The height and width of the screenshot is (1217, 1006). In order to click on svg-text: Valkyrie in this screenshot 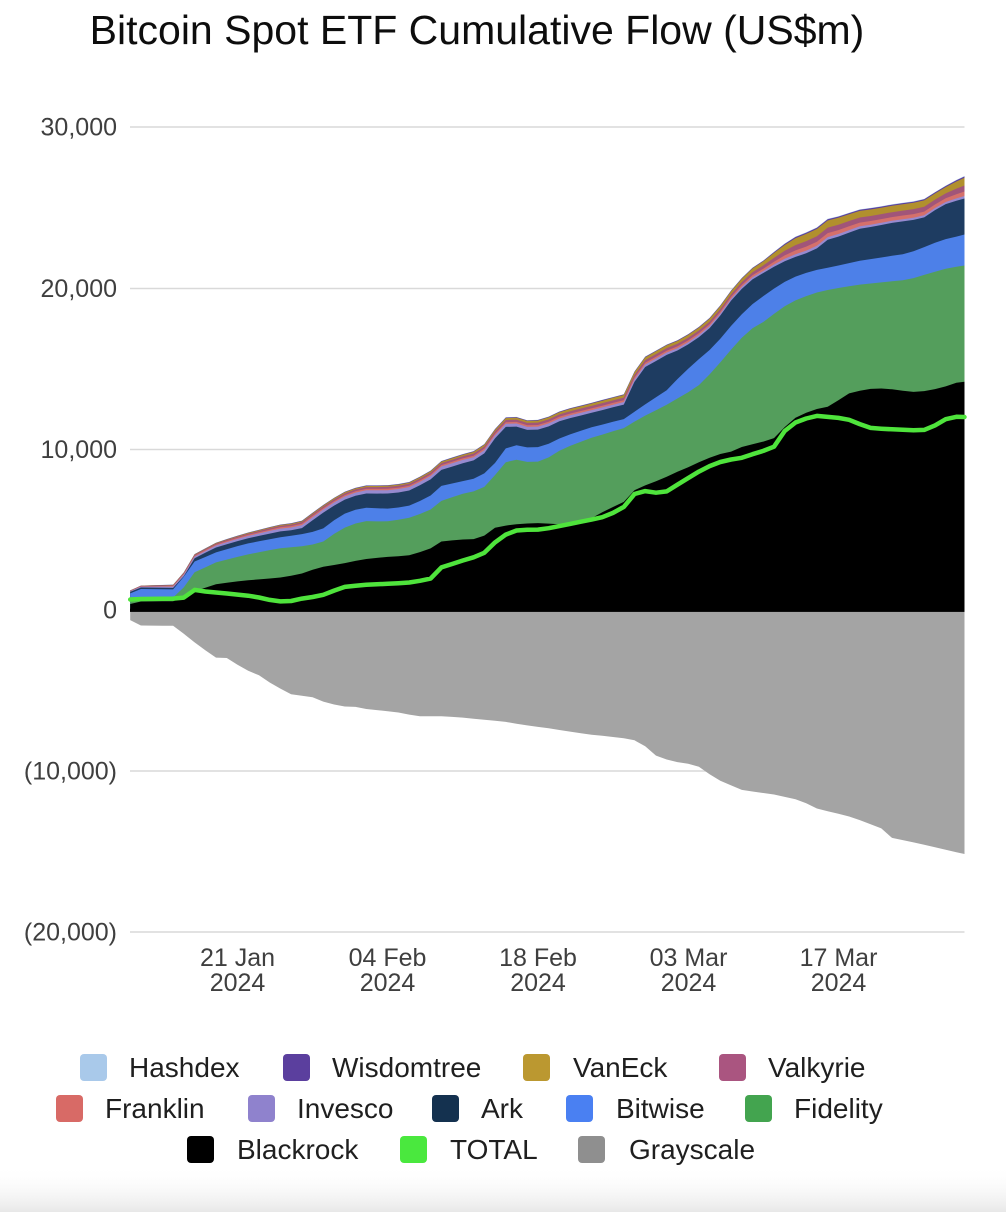, I will do `click(817, 1067)`.